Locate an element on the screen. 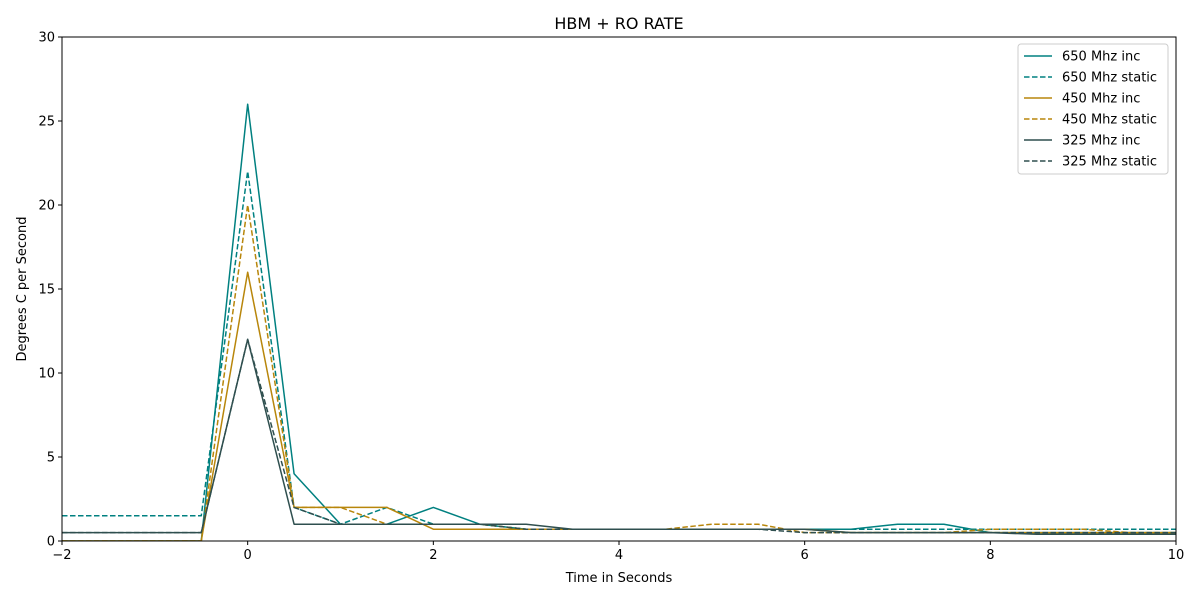 Image resolution: width=1200 pixels, height=600 pixels. x-tick-label: 6 is located at coordinates (805, 555).